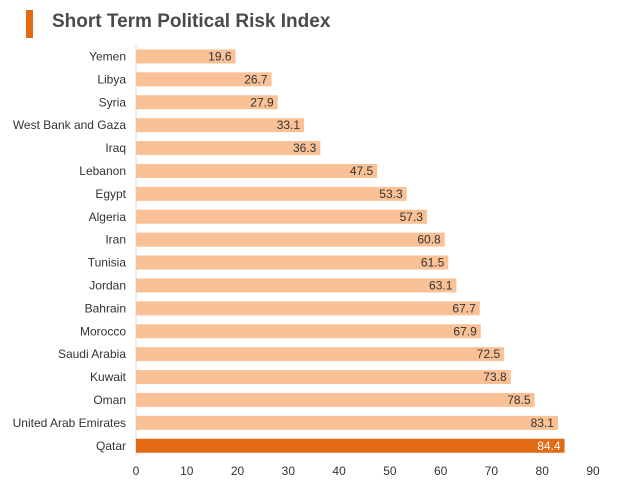 The height and width of the screenshot is (490, 621). What do you see at coordinates (543, 423) in the screenshot?
I see `data-label: 83.1` at bounding box center [543, 423].